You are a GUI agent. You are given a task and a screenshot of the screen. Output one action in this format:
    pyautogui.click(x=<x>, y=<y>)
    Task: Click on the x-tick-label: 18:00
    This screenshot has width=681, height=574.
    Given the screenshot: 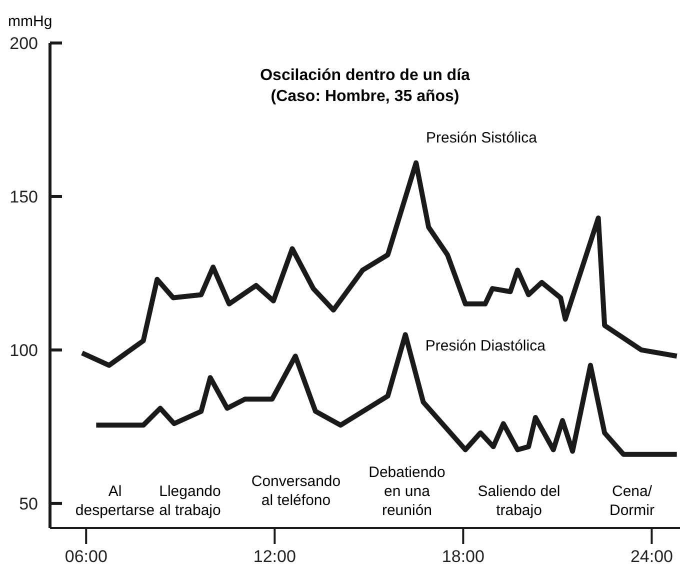 What is the action you would take?
    pyautogui.click(x=463, y=556)
    